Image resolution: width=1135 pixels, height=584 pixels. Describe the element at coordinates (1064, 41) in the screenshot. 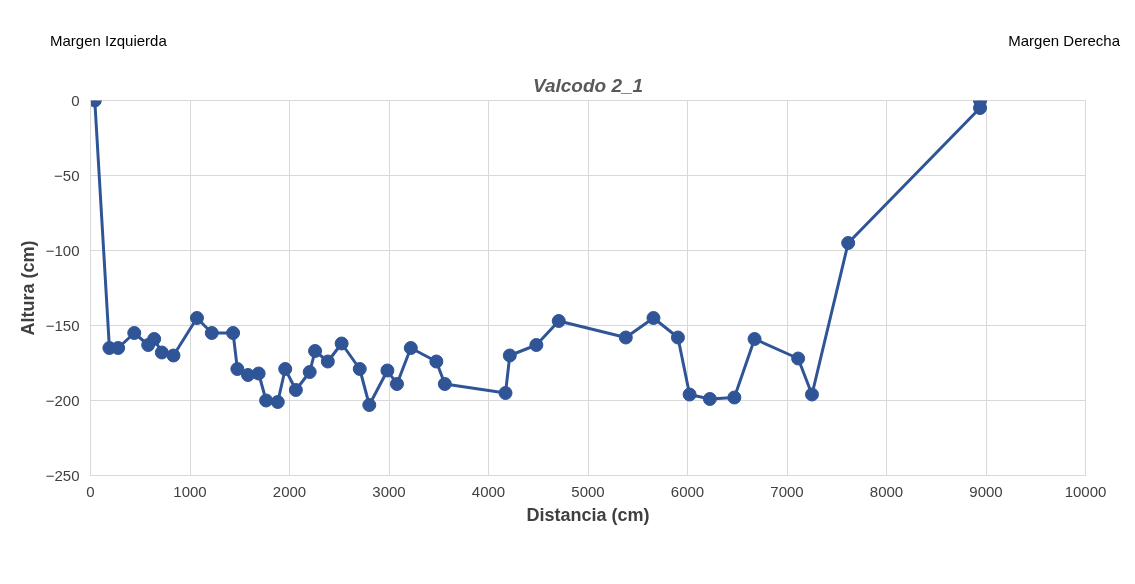

I see `text: Margen Derecha` at that location.